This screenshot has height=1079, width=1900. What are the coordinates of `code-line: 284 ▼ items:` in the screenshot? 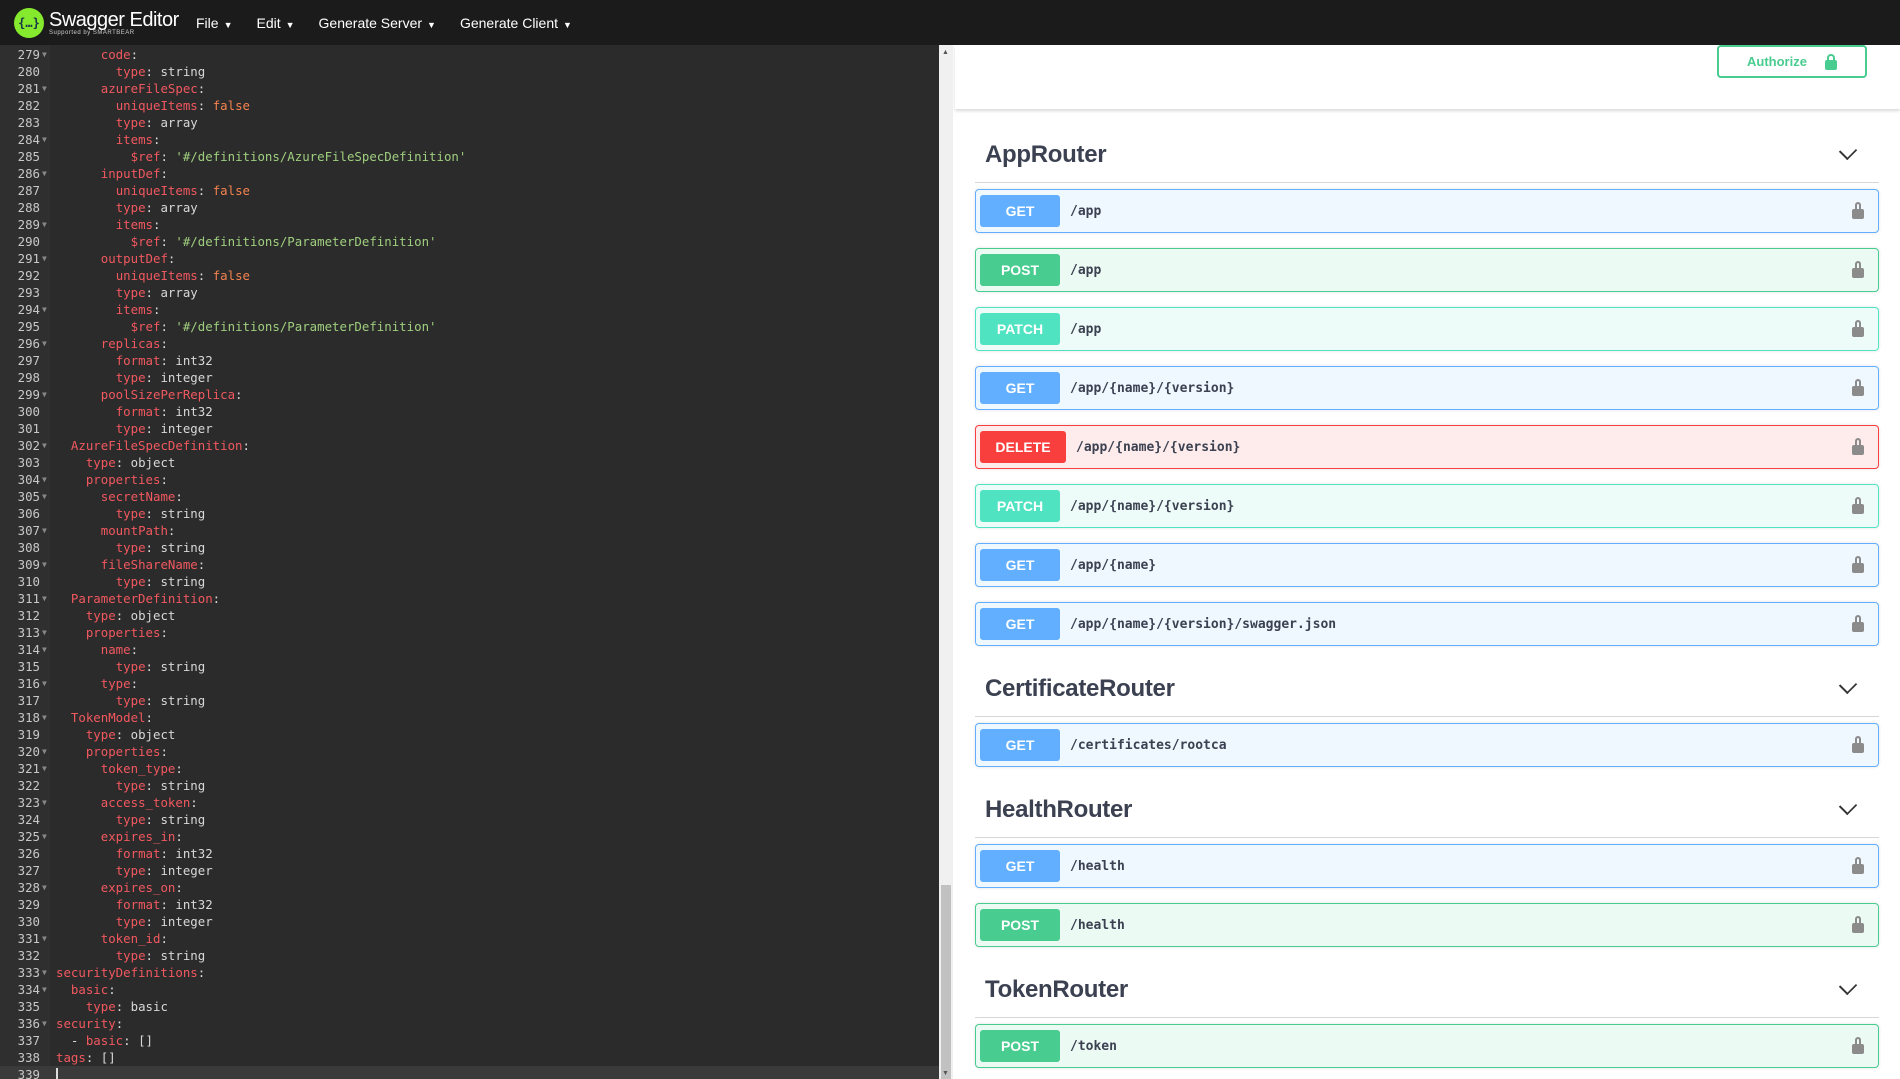 It's located at (469, 139).